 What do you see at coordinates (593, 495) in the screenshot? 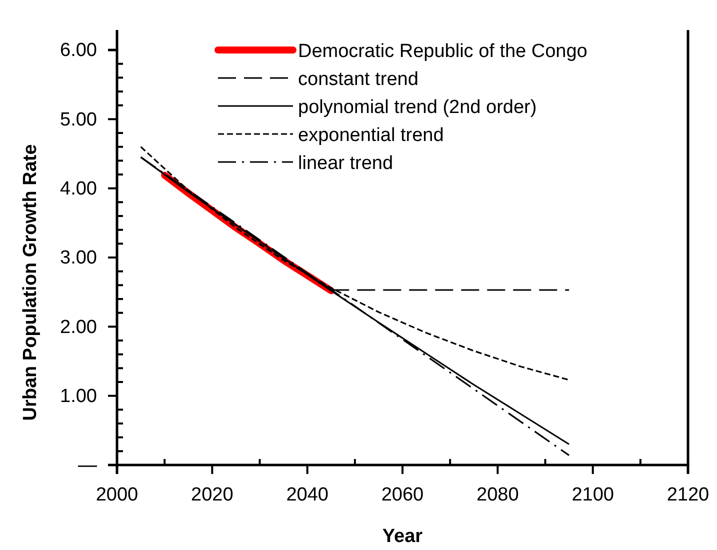
I see `x-tick-label: 2100` at bounding box center [593, 495].